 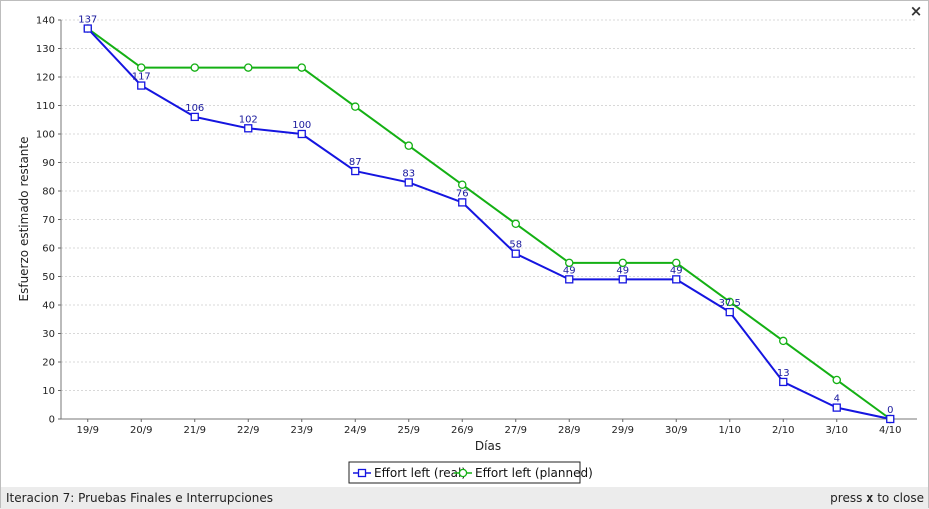 I want to click on x-tick-label: 20/9, so click(x=141, y=430).